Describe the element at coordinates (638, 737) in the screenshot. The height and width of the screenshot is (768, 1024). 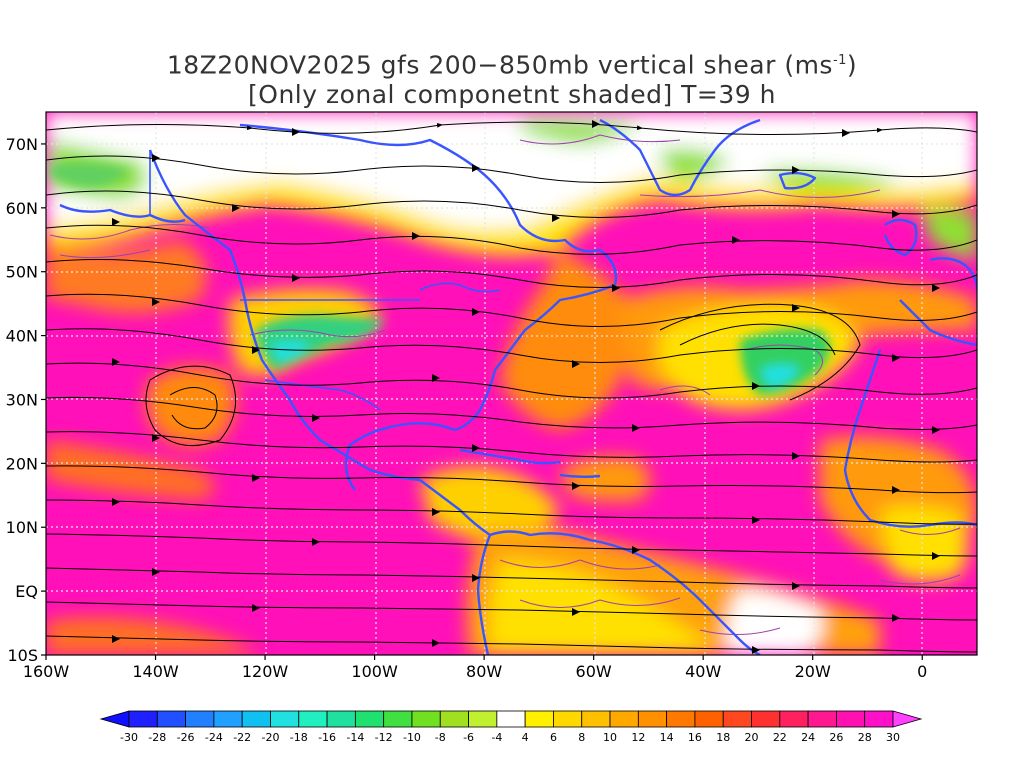
I see `colorbar-label: 12` at that location.